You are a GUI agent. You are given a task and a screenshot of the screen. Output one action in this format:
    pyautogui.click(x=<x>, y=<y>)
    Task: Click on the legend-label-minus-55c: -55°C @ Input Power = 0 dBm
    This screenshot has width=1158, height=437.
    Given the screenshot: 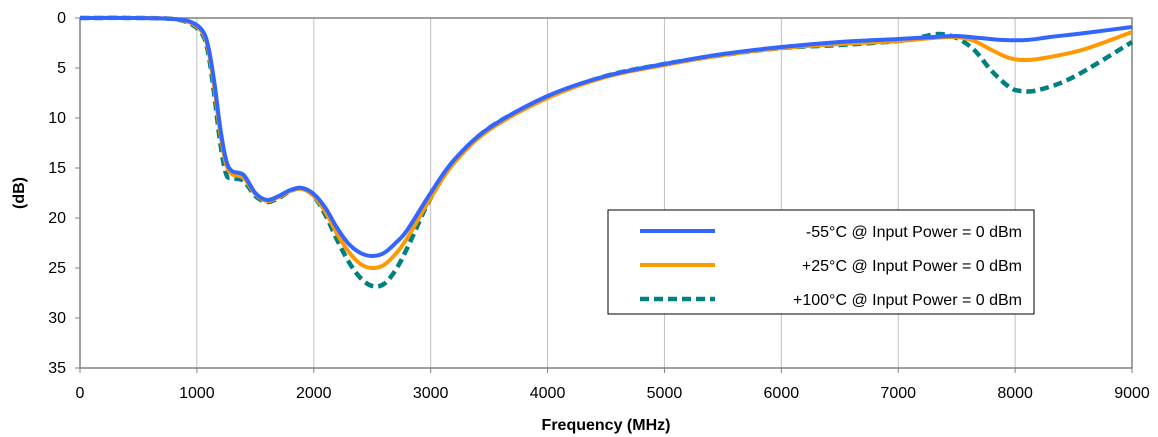 What is the action you would take?
    pyautogui.click(x=914, y=232)
    